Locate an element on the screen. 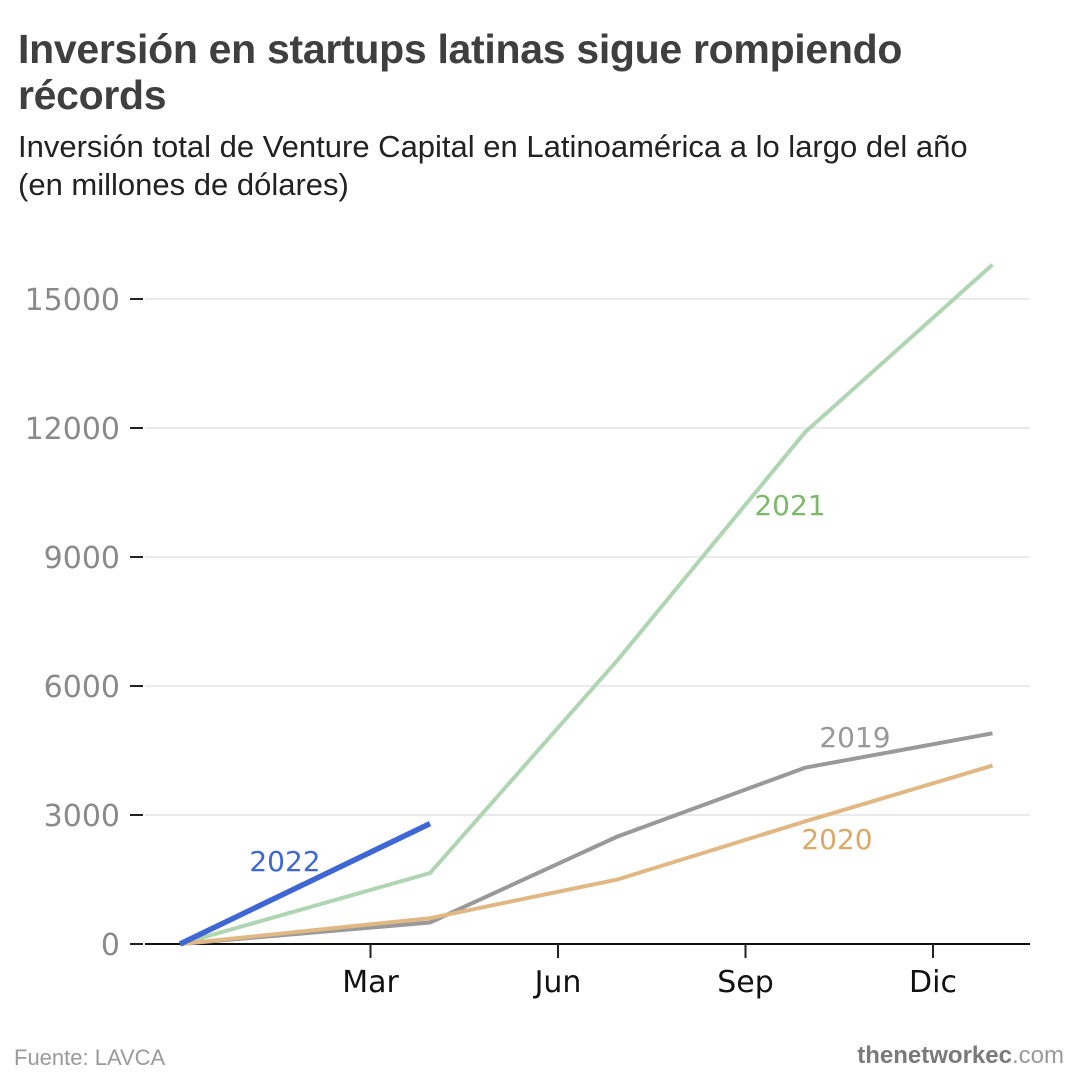  series-label-2020: 2020 is located at coordinates (836, 839).